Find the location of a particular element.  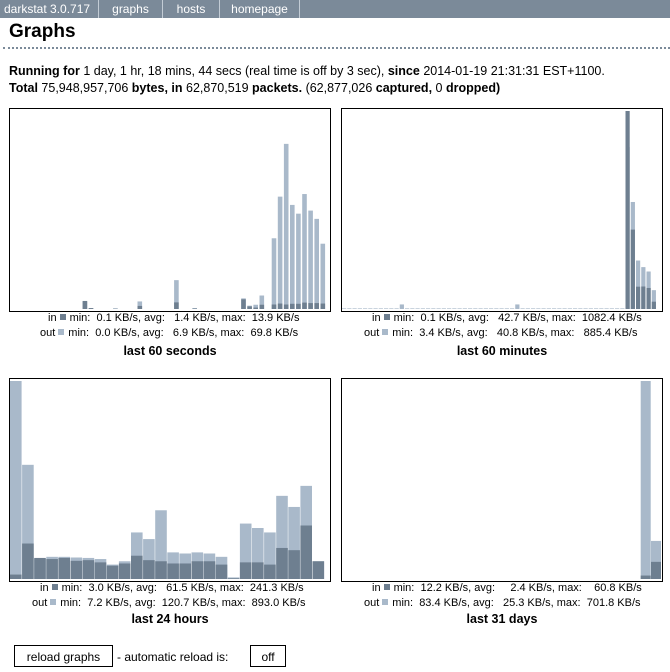

total-packets: 62,870,519 is located at coordinates (217, 88).